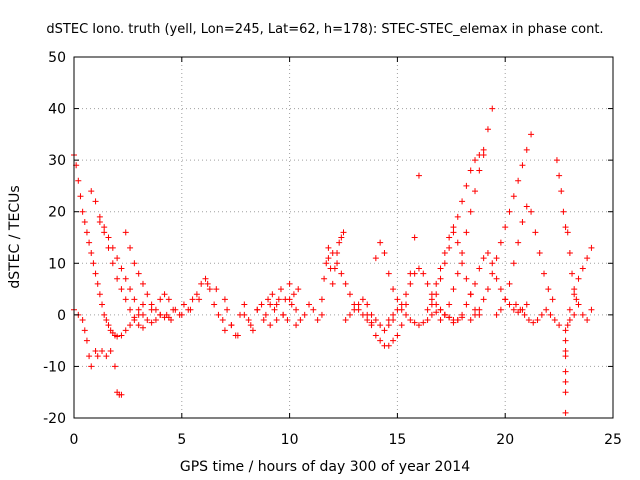 The image size is (640, 480). What do you see at coordinates (290, 440) in the screenshot?
I see `x-tick-label: 10` at bounding box center [290, 440].